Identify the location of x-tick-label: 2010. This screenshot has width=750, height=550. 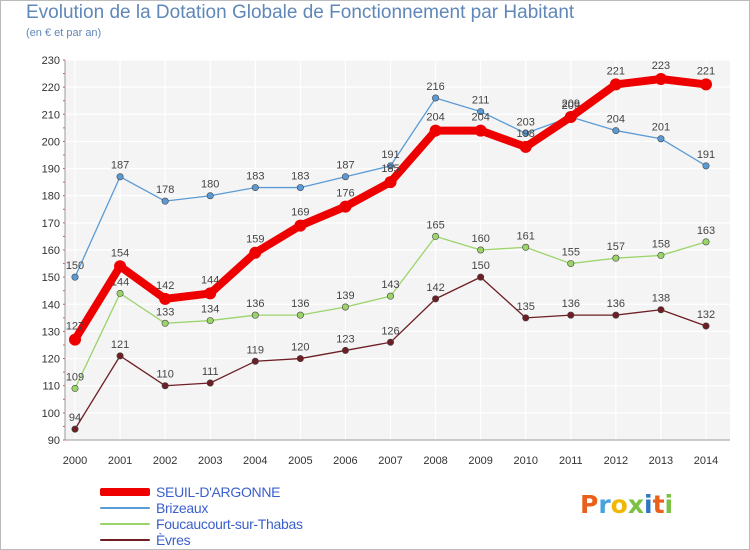
(525, 461).